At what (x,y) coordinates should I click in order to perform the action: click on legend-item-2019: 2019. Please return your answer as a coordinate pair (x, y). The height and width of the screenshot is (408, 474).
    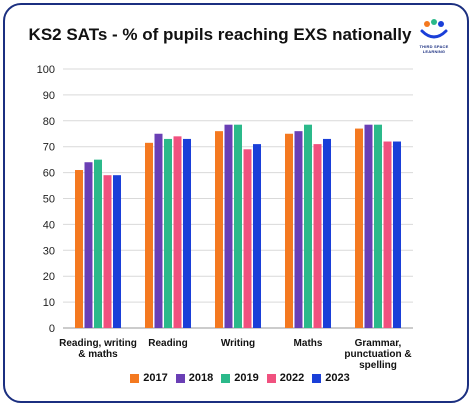
    Looking at the image, I should click on (240, 378).